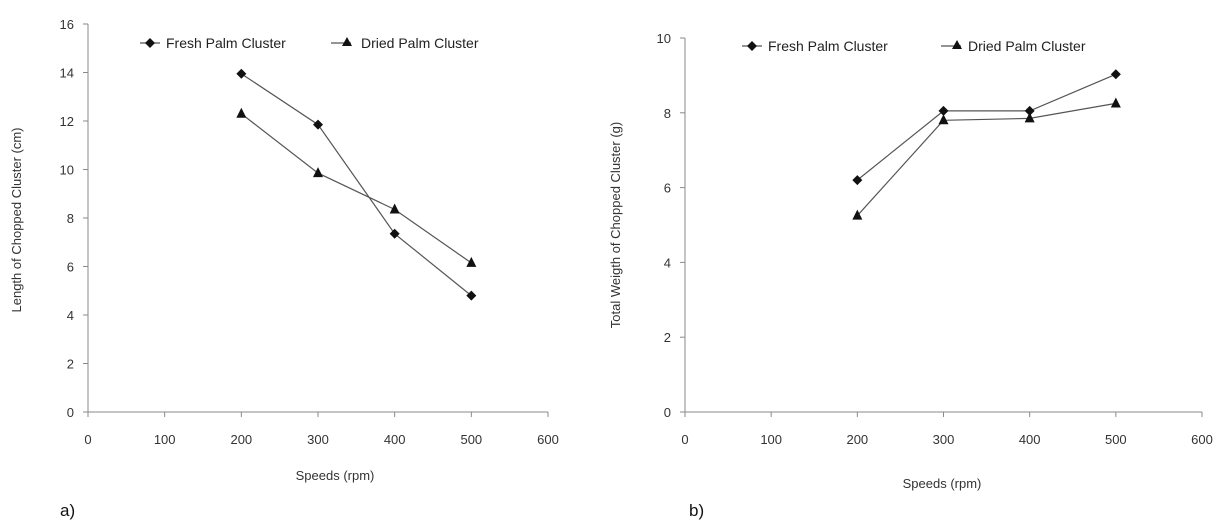  I want to click on chart-b-legend: Fresh Palm Cluster Dried Palm Cluster, so click(914, 46).